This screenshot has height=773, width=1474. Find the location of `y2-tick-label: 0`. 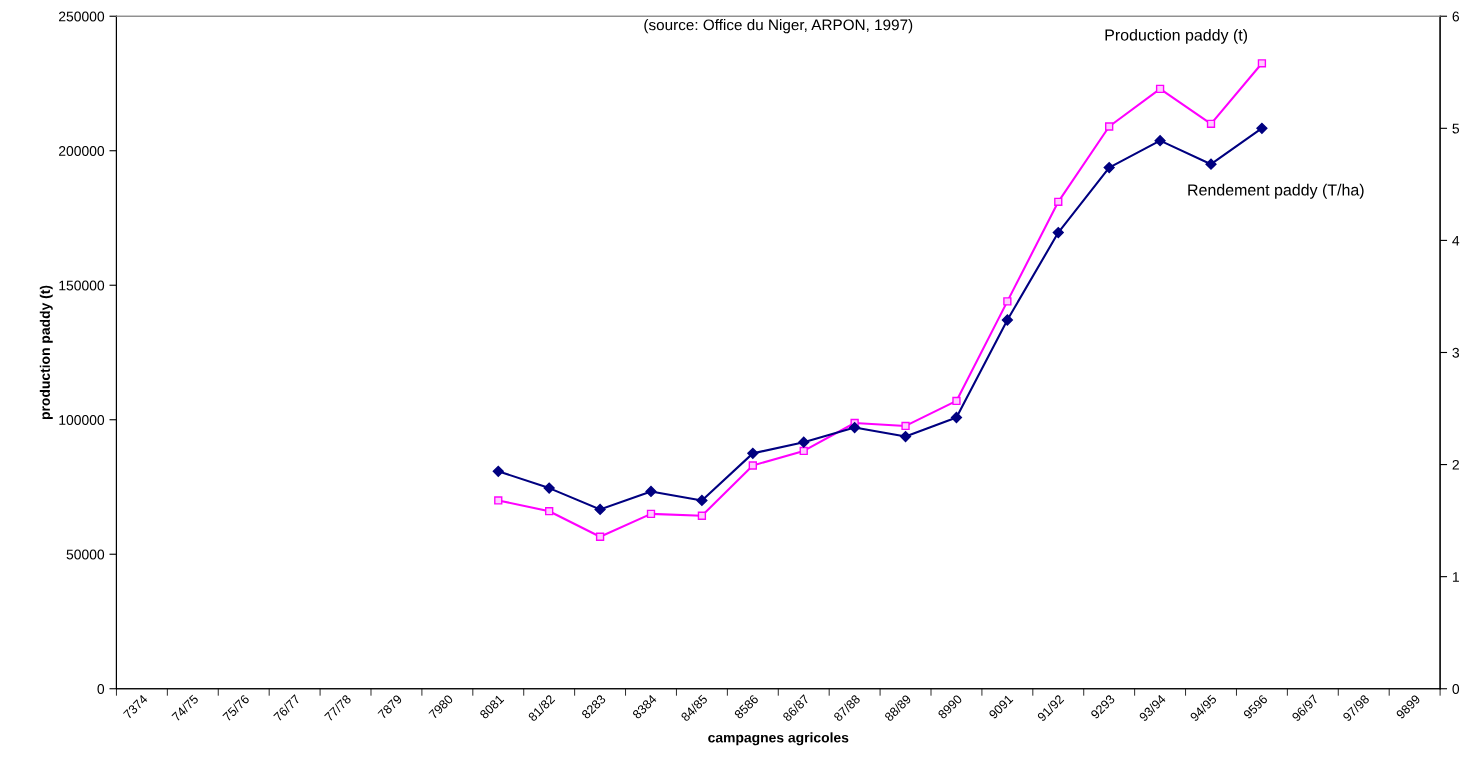

y2-tick-label: 0 is located at coordinates (1456, 689).